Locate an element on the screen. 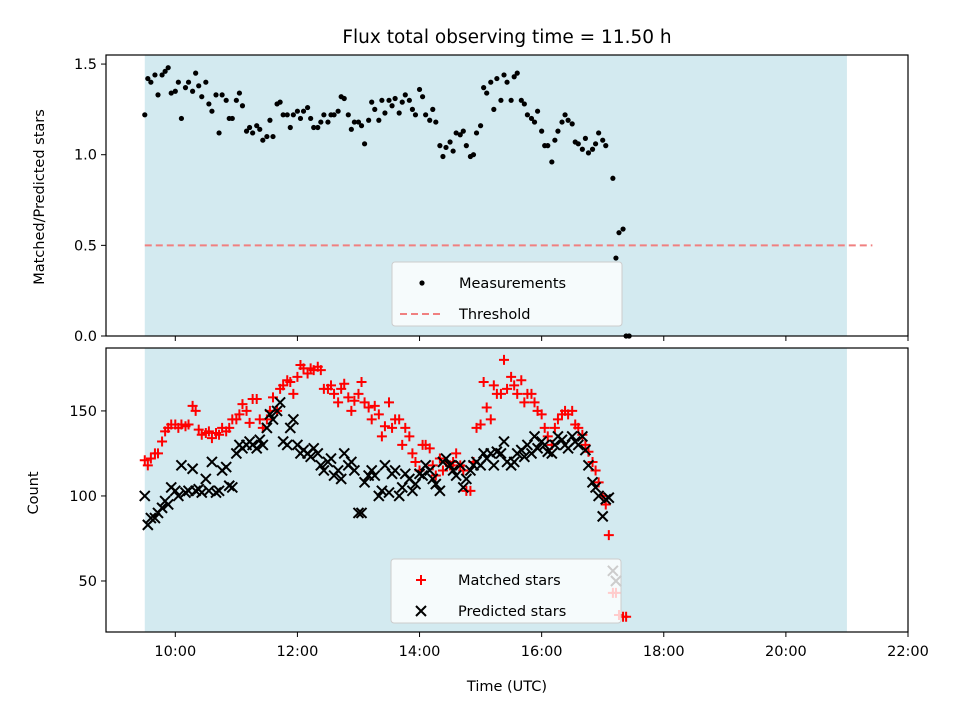 This screenshot has width=960, height=724. x-tick-label: 10:00 is located at coordinates (175, 652).